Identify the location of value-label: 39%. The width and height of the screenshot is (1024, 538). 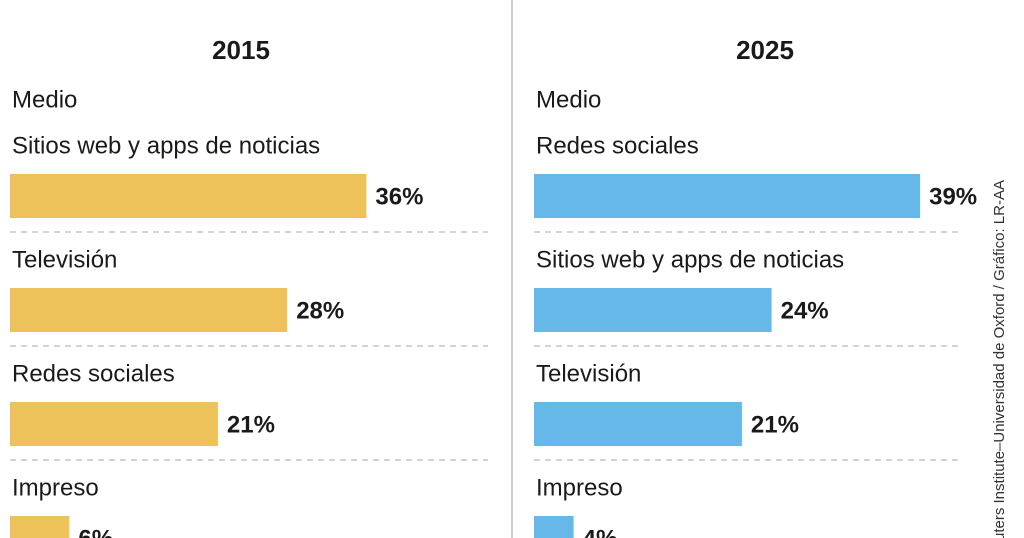
(953, 196).